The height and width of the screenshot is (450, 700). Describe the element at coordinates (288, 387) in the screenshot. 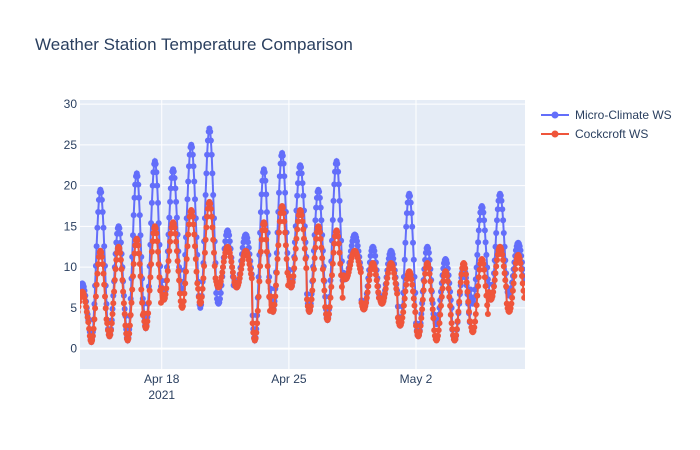

I see `x-axis-ticks: Apr 18 2021 Apr 25 May 2` at that location.